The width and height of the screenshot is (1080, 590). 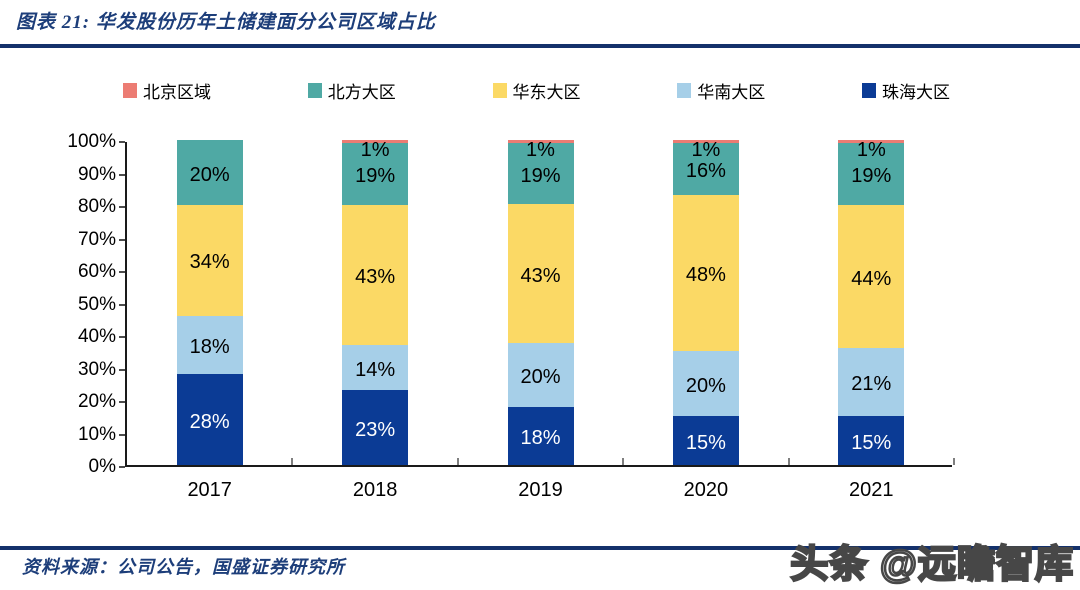 I want to click on legend-item-华南大区: 华南大区, so click(x=721, y=90).